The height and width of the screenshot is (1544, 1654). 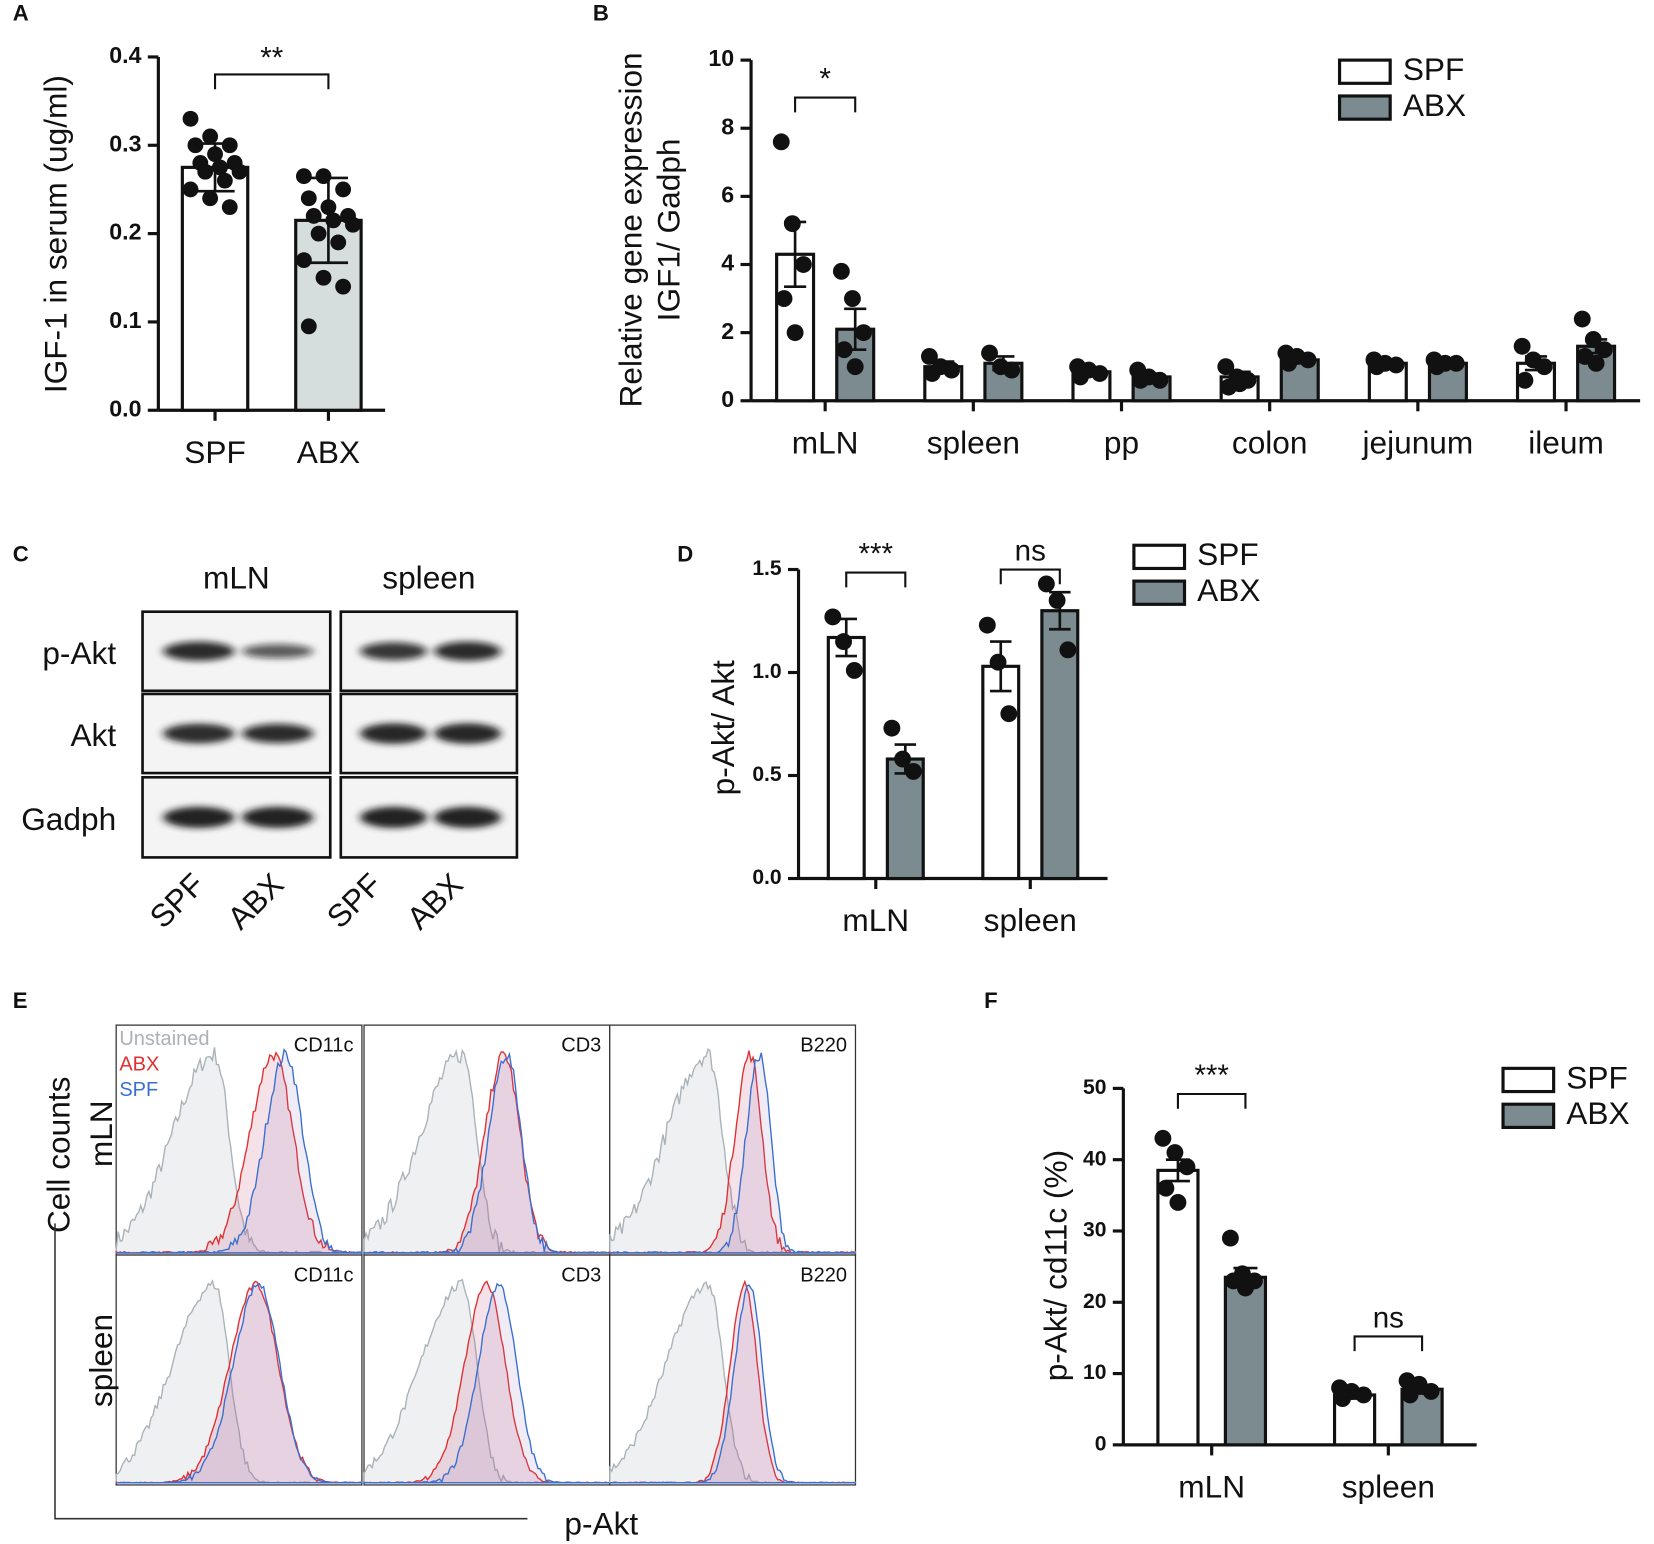 What do you see at coordinates (176, 900) in the screenshot?
I see `blot-lane-label: SPF` at bounding box center [176, 900].